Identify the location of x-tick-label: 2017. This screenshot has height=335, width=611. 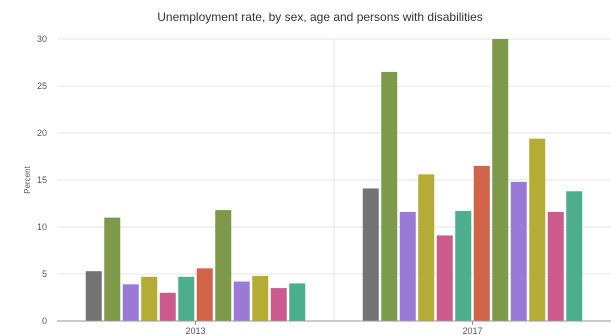
(472, 330).